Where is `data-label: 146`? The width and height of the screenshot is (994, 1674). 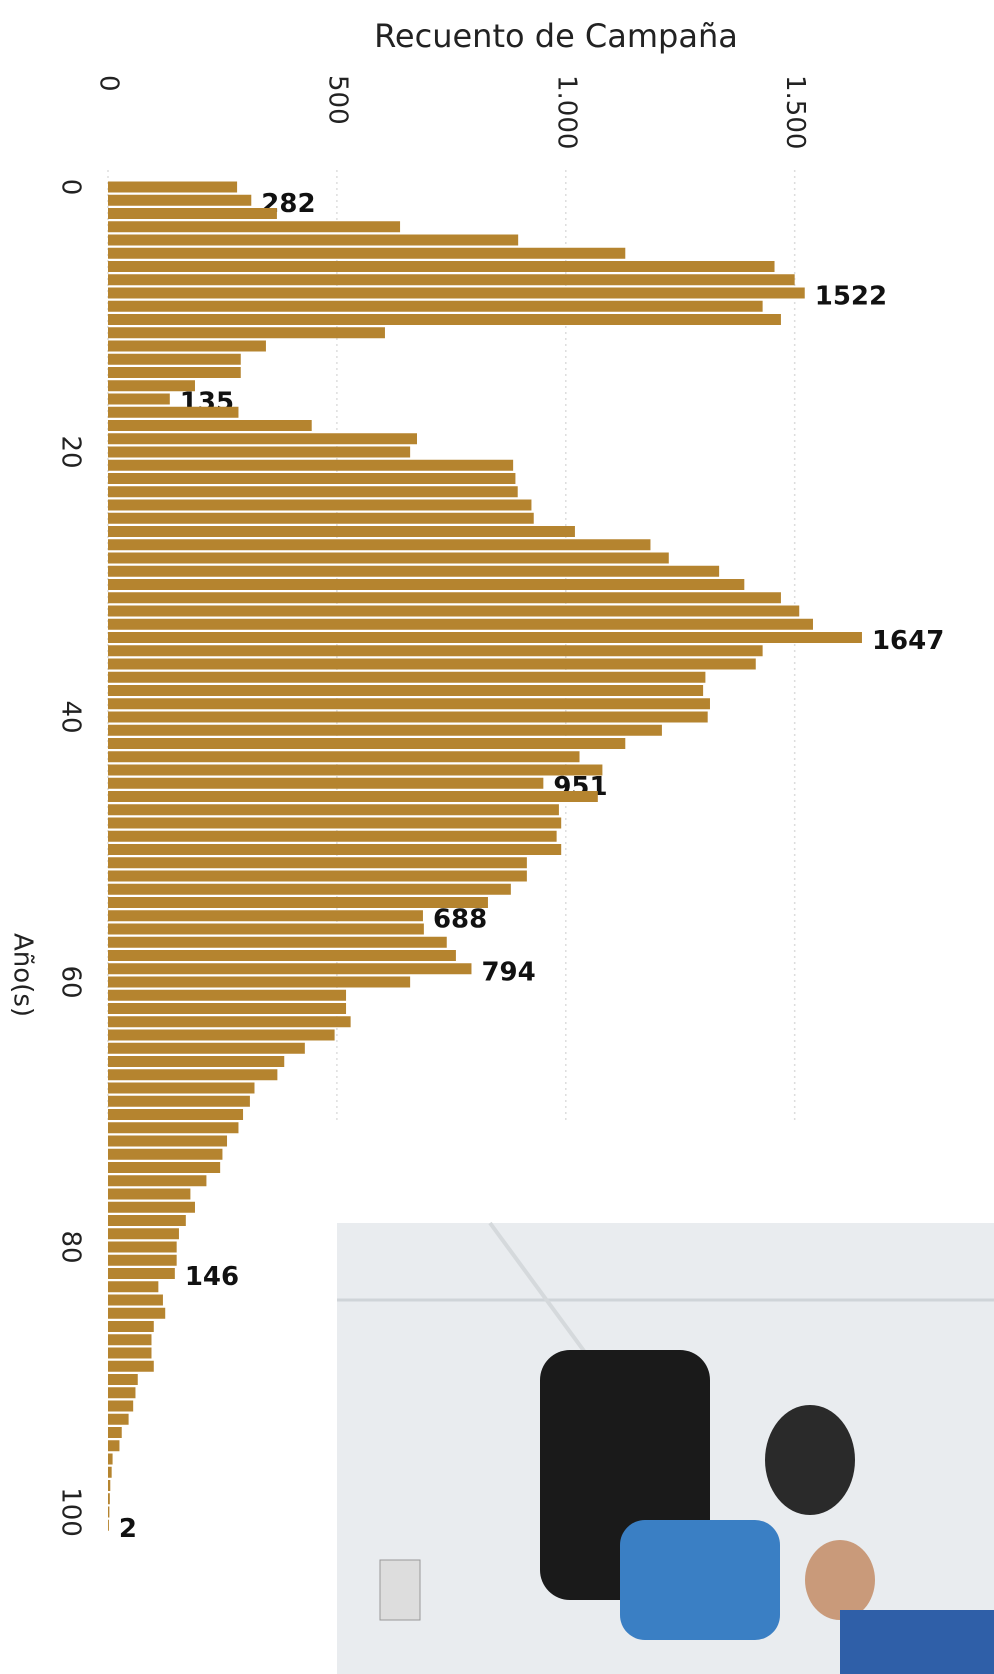 data-label: 146 is located at coordinates (212, 1277).